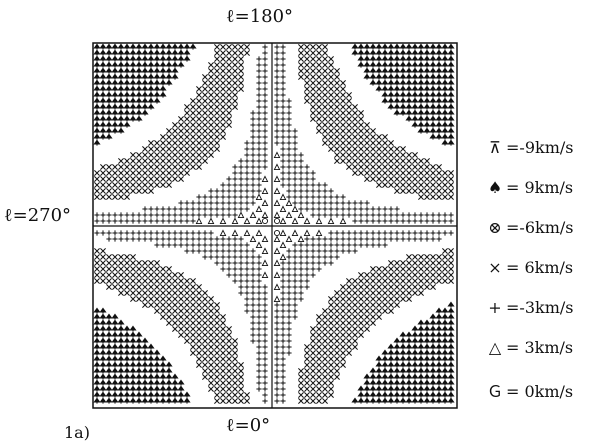 This screenshot has height=446, width=593. What do you see at coordinates (540, 391) in the screenshot?
I see `legend-text: = 0km/s` at bounding box center [540, 391].